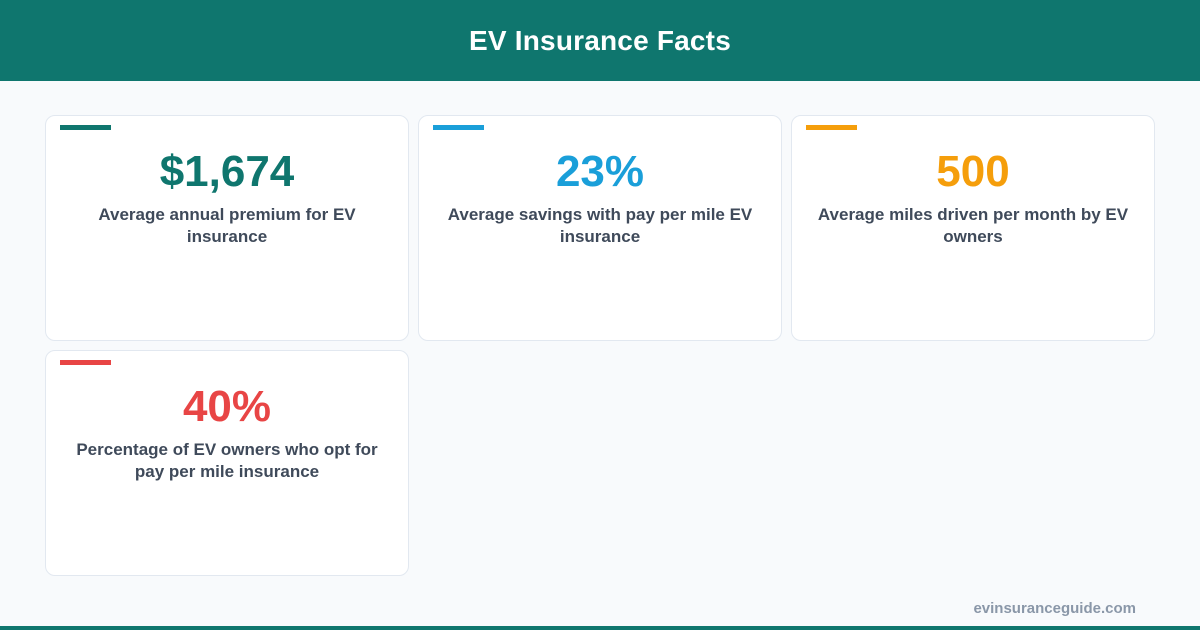 This screenshot has width=1200, height=630. Describe the element at coordinates (227, 171) in the screenshot. I see `stat-value: $1,674` at that location.